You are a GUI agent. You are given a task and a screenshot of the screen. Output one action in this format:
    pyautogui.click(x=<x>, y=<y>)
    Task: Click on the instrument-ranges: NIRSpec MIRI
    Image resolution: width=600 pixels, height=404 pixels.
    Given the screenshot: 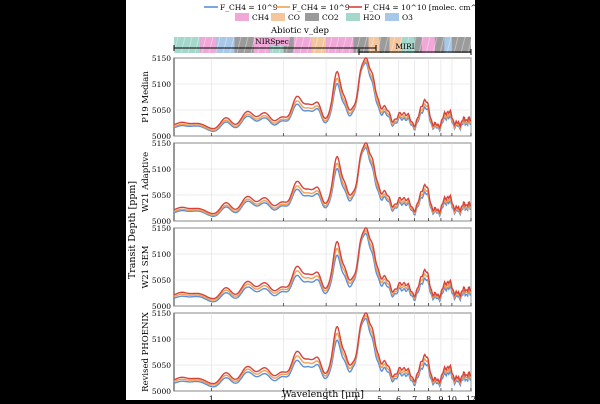 What is the action you would take?
    pyautogui.click(x=322, y=46)
    